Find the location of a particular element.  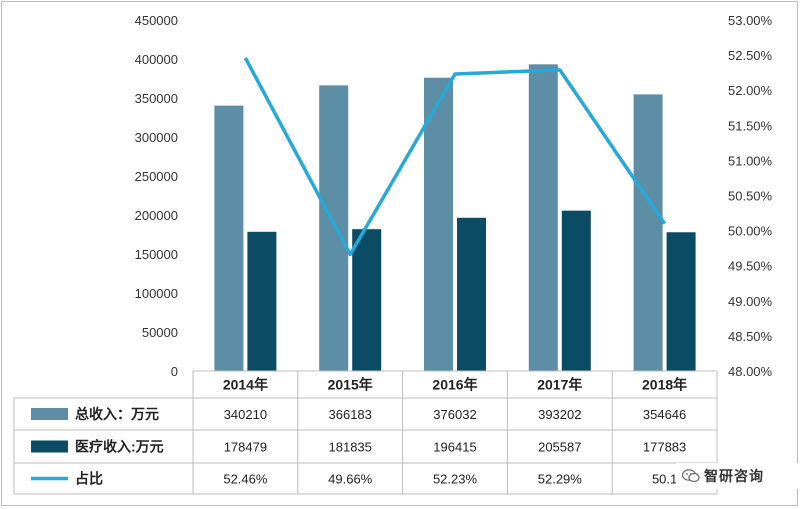

category-label: 2018年 is located at coordinates (664, 385).